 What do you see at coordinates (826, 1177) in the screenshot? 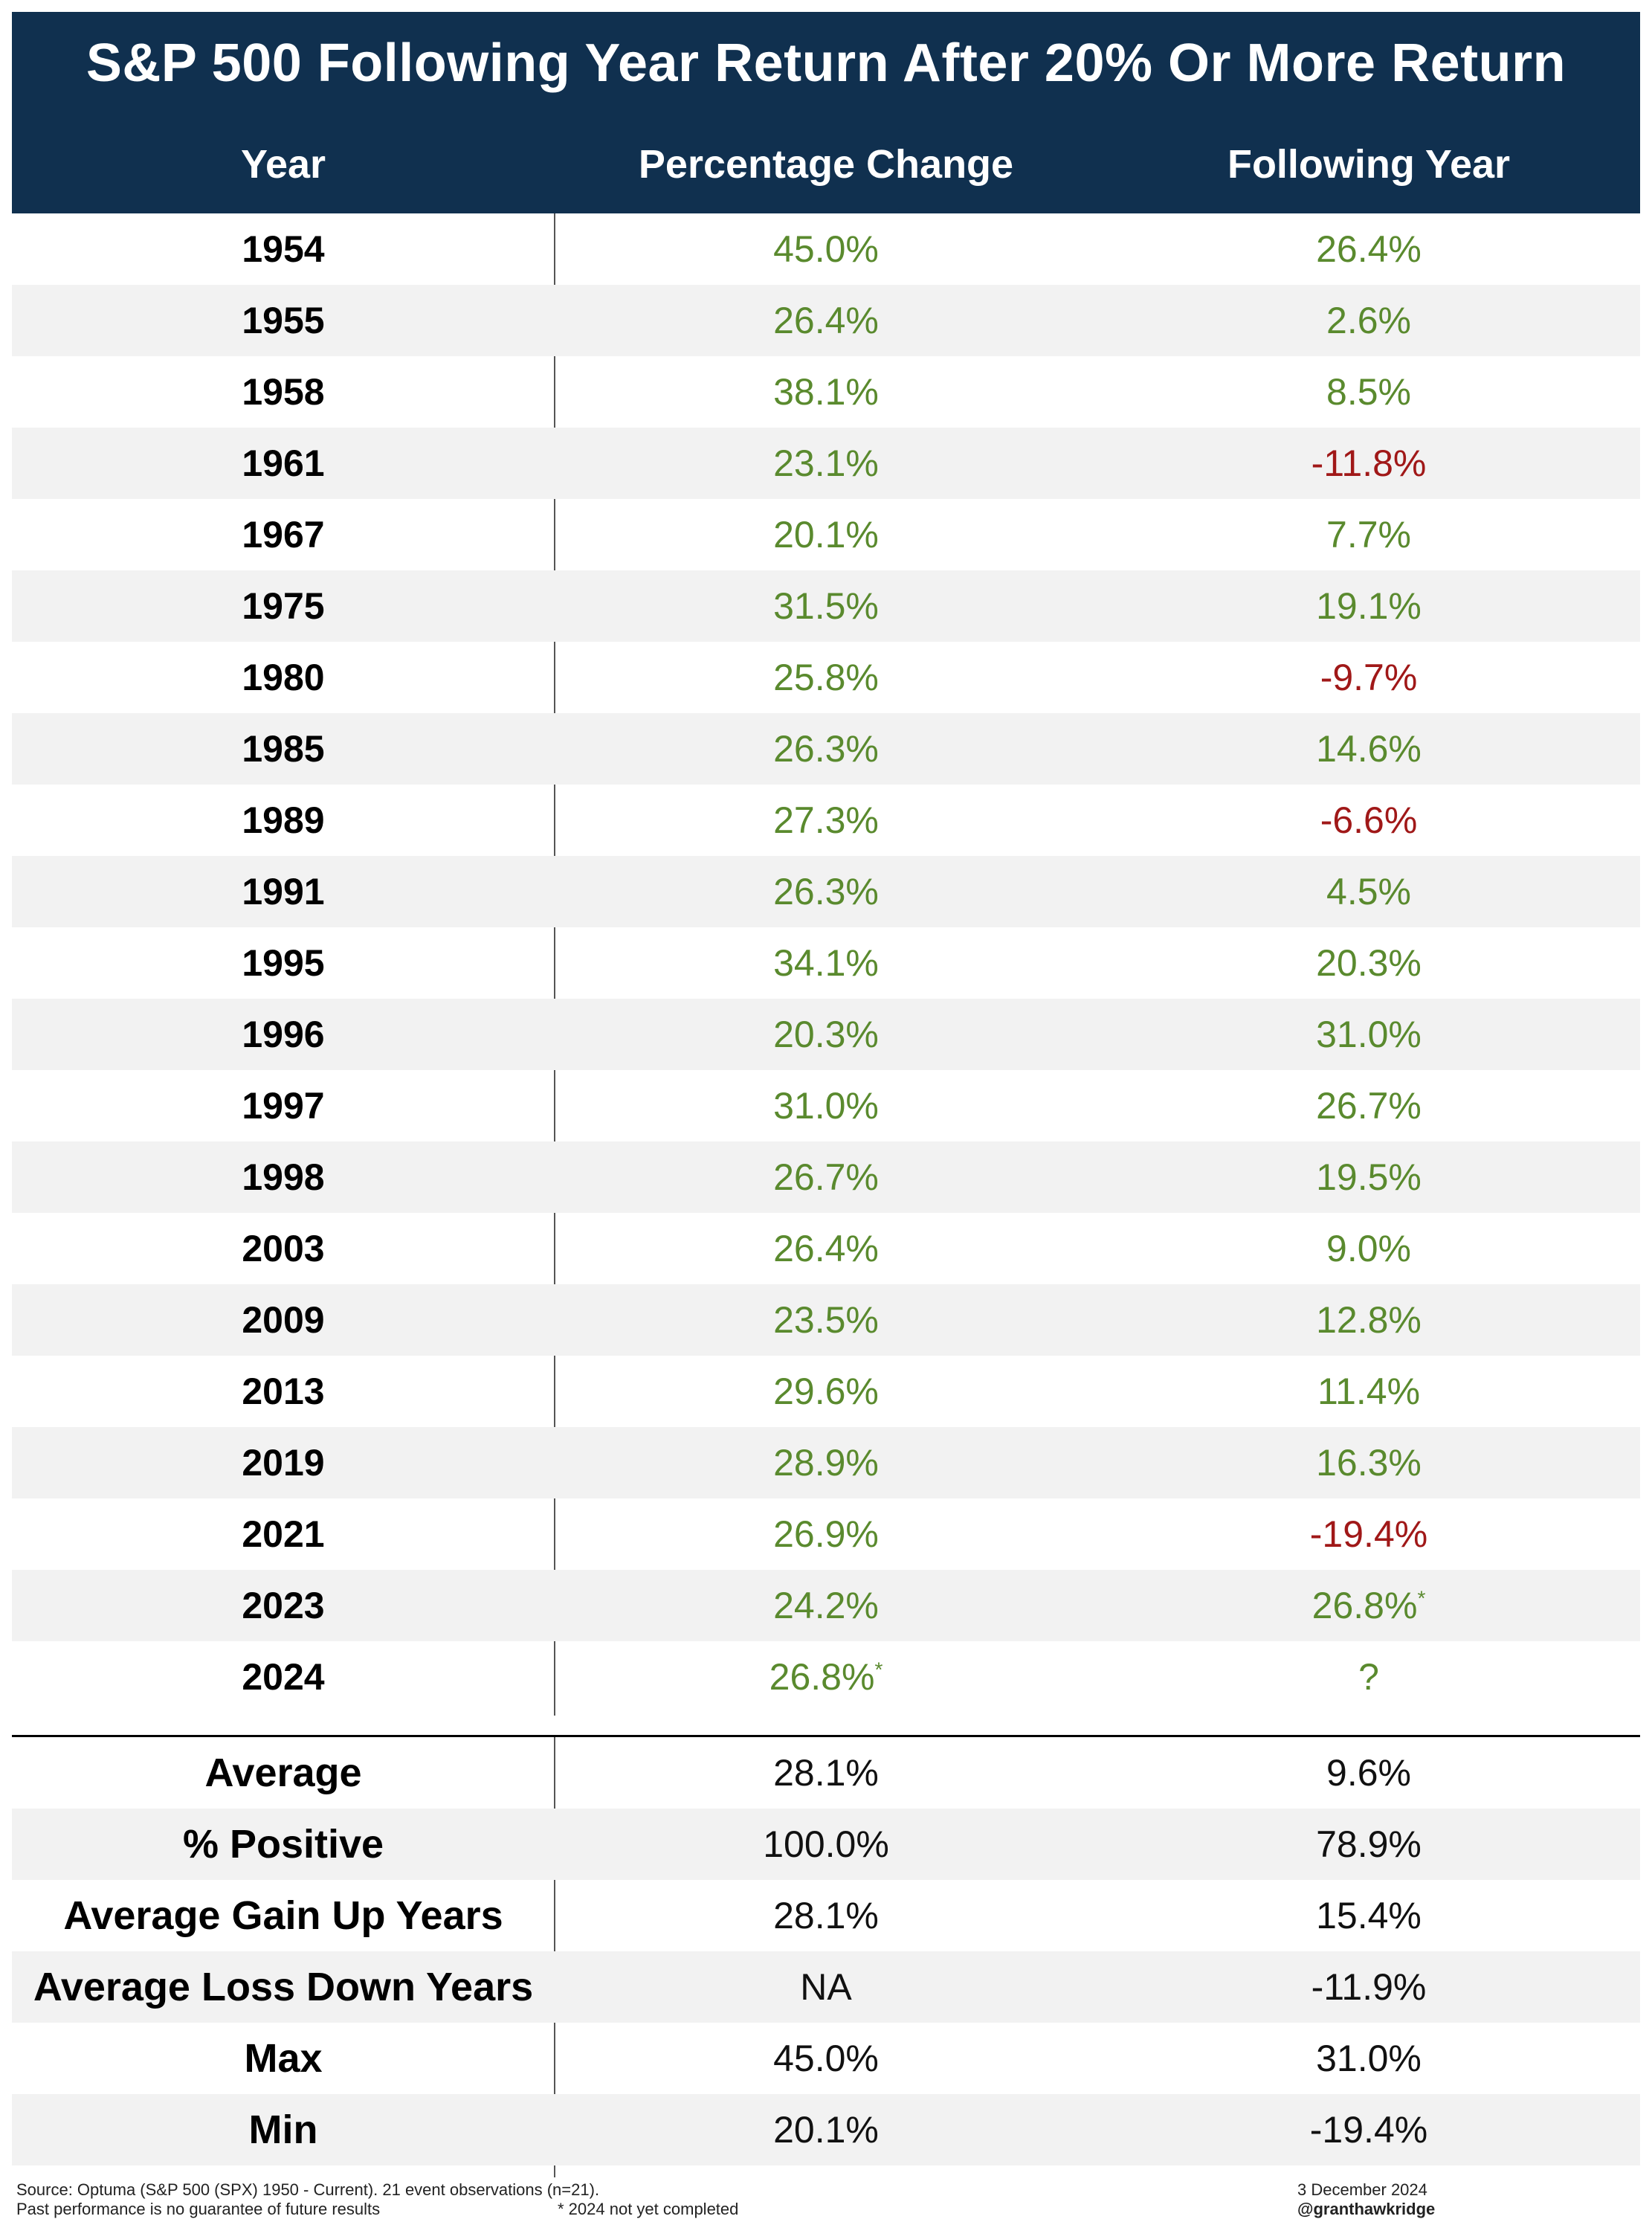
I see `table-row: 1998 26.7% 19.5%` at bounding box center [826, 1177].